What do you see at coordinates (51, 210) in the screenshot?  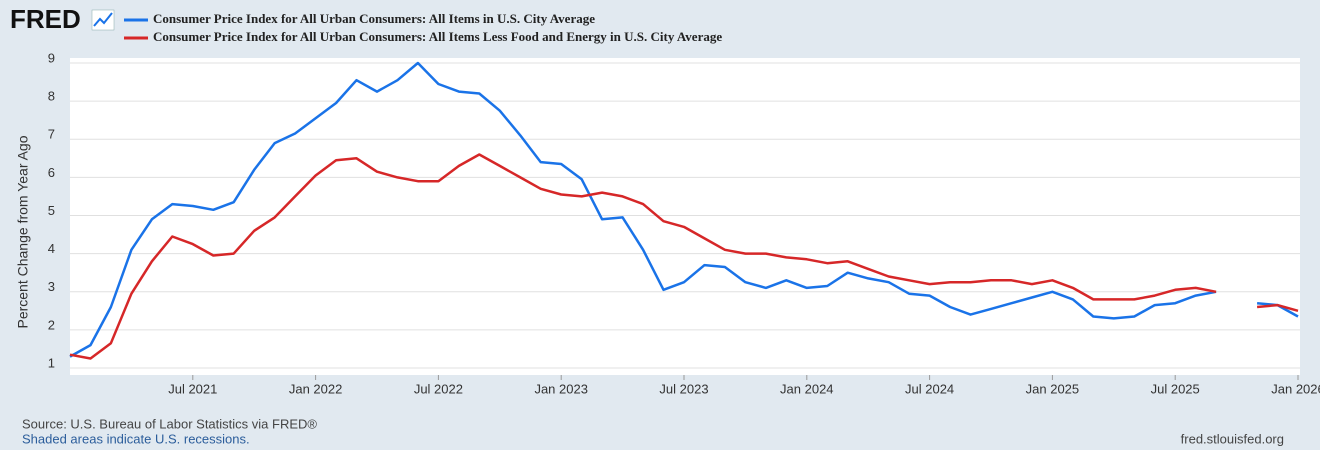 I see `y-tick-label: 5` at bounding box center [51, 210].